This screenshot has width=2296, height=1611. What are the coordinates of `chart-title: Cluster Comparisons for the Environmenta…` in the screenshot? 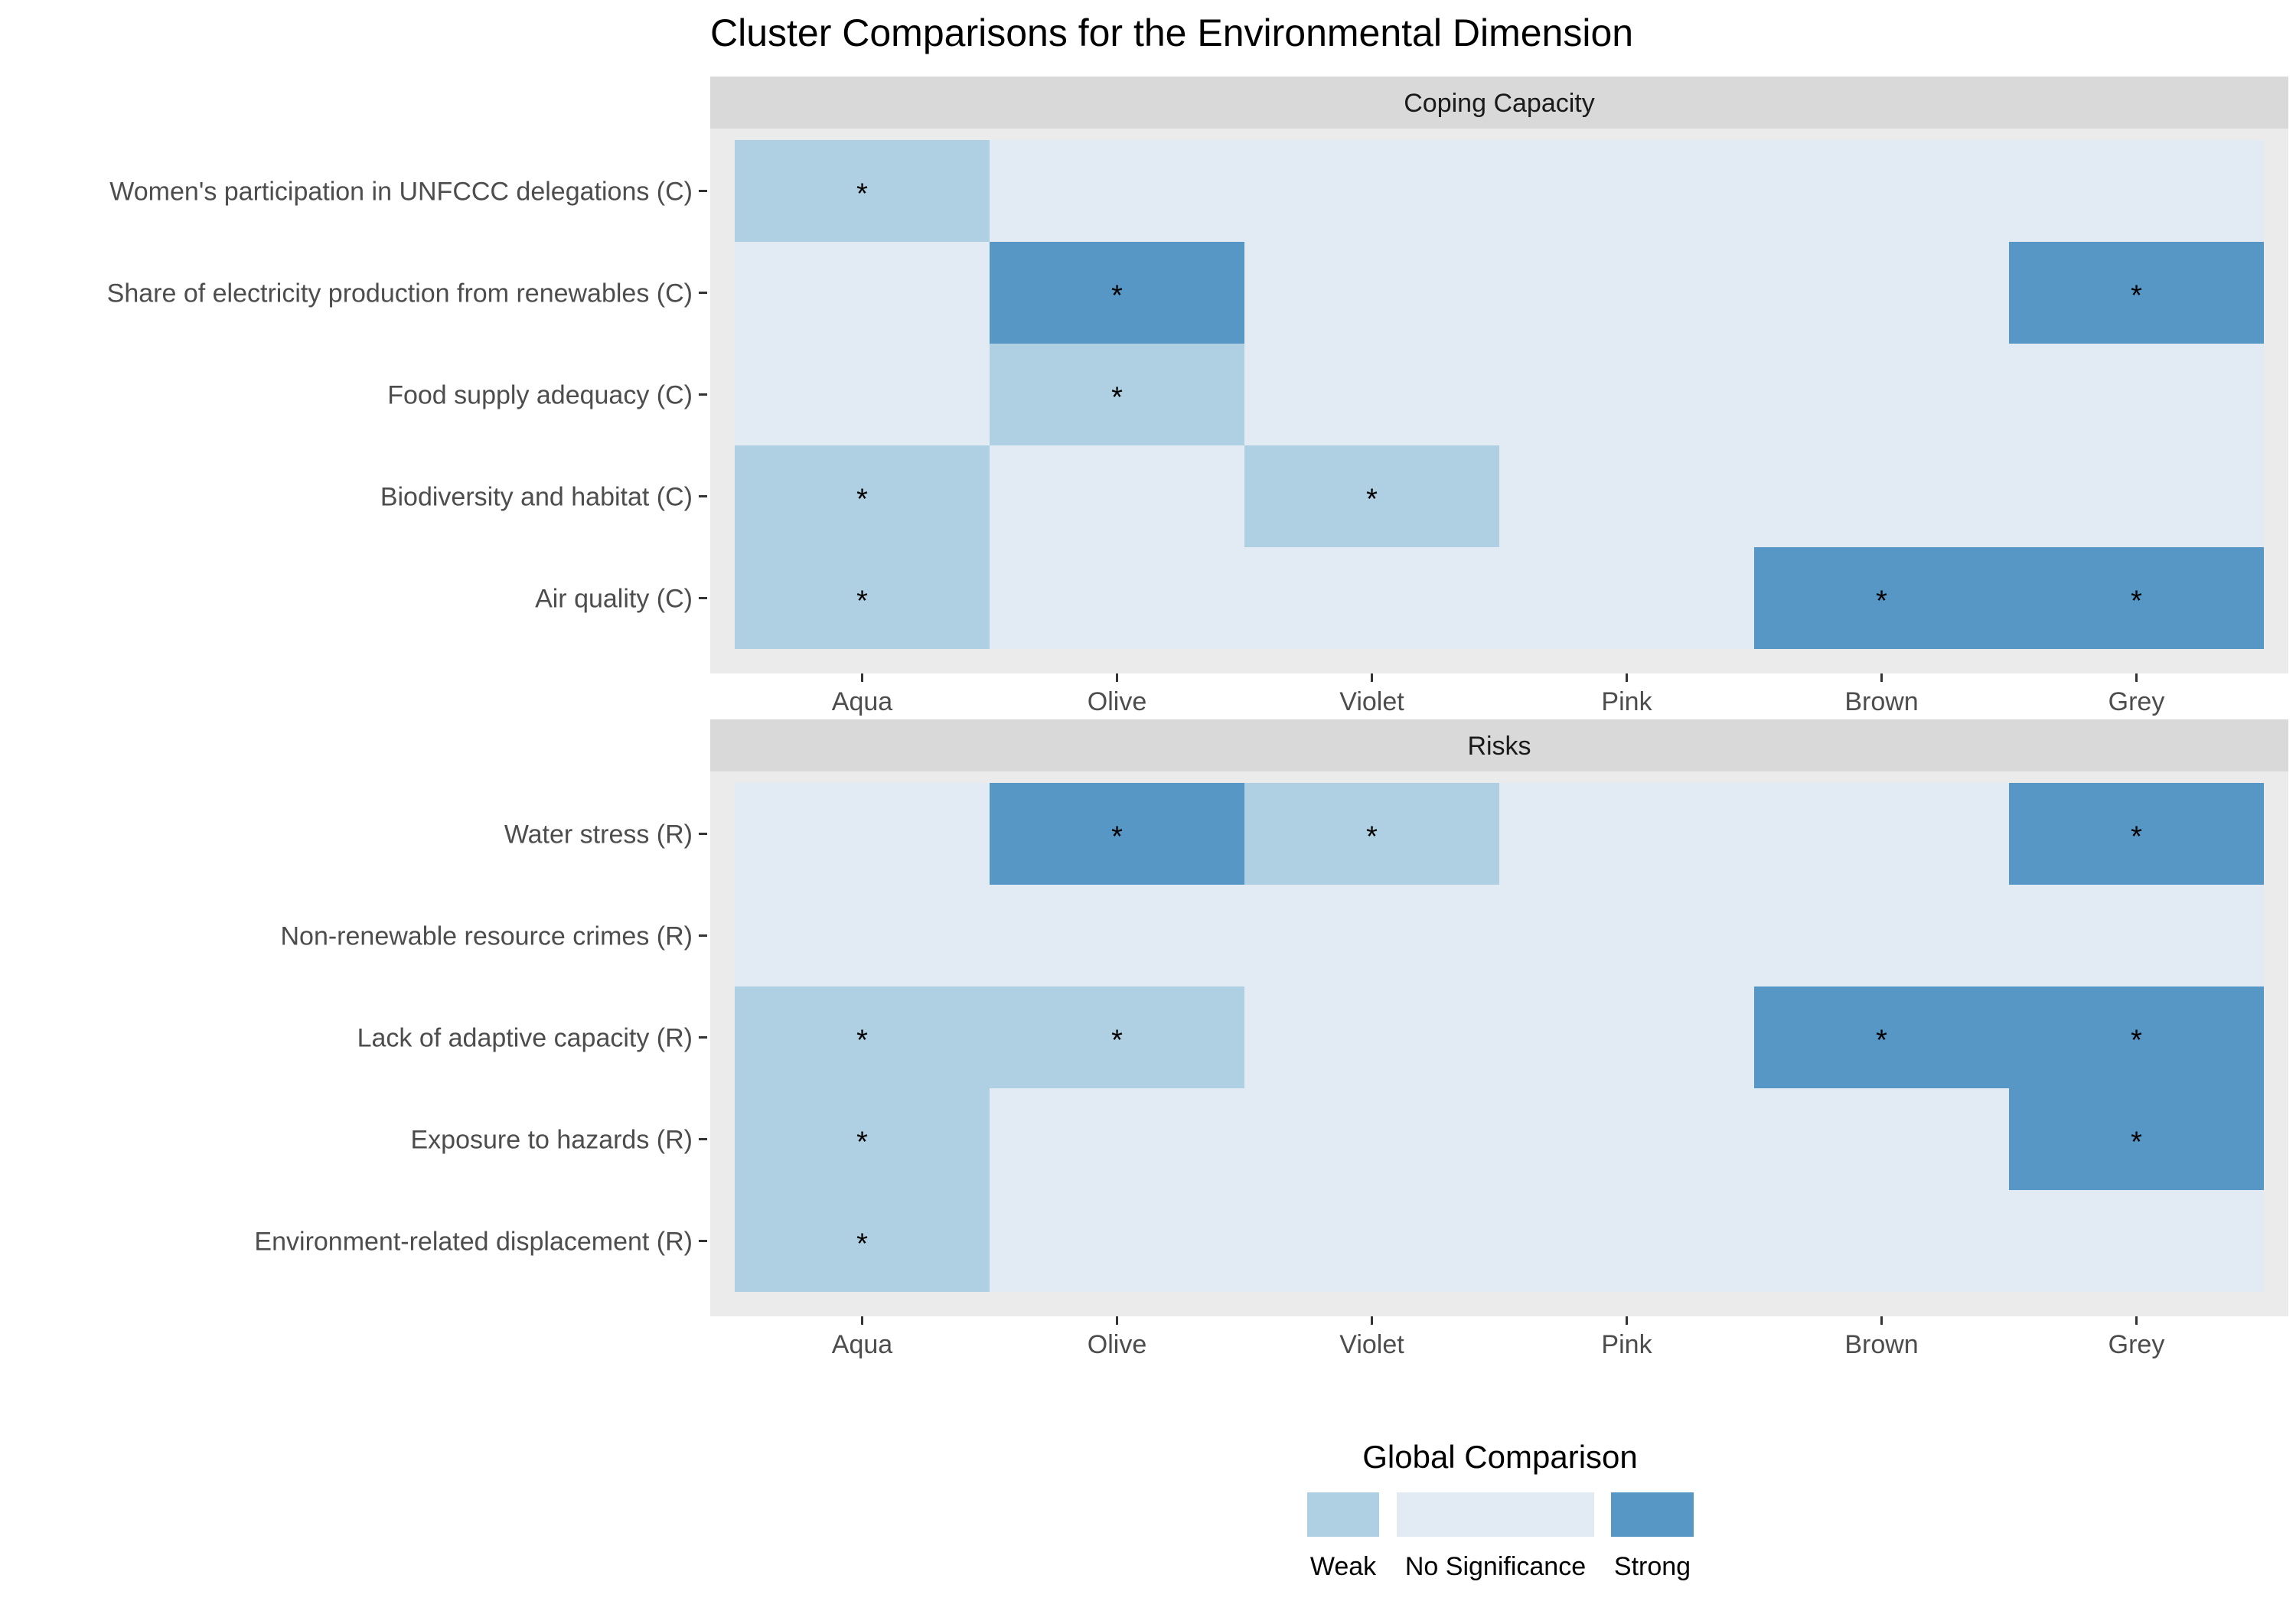 It's located at (1171, 32).